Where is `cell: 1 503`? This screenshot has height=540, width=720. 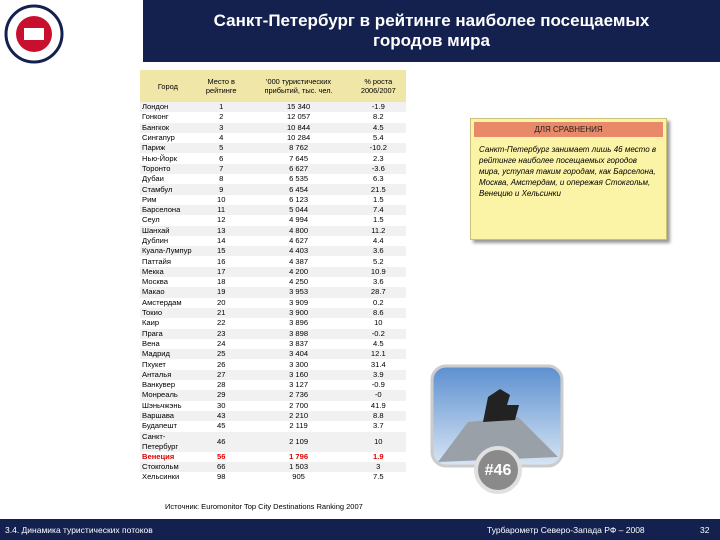
cell: 1 503 is located at coordinates (298, 467).